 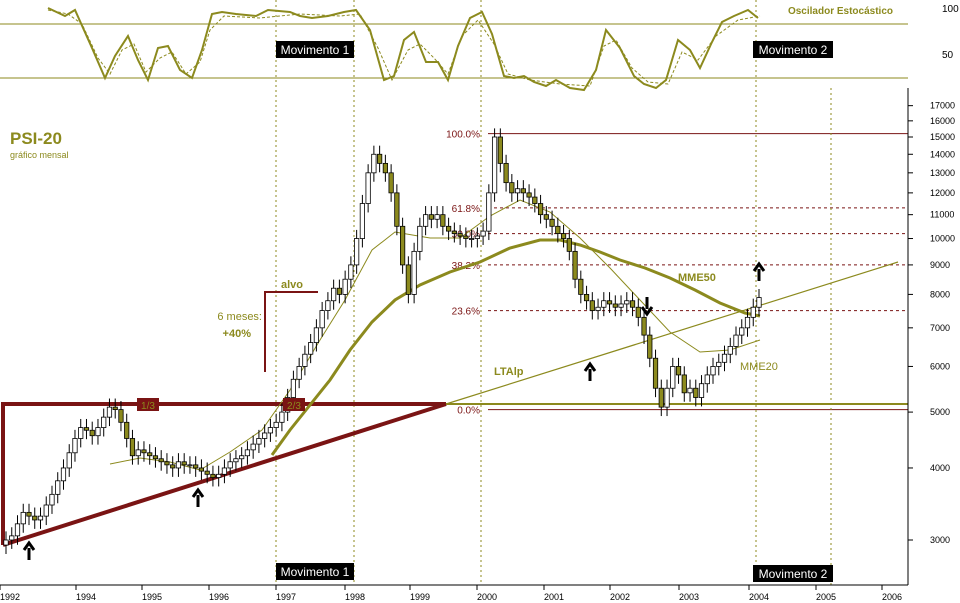 What do you see at coordinates (355, 597) in the screenshot?
I see `x-tick-label: 1998` at bounding box center [355, 597].